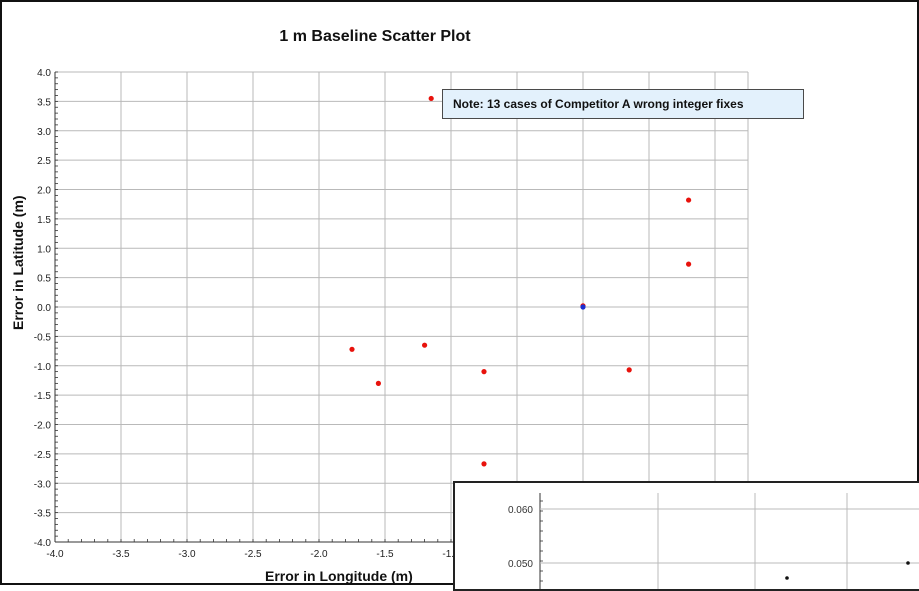 The width and height of the screenshot is (919, 591). What do you see at coordinates (44, 102) in the screenshot?
I see `y-tick-label: 3.5` at bounding box center [44, 102].